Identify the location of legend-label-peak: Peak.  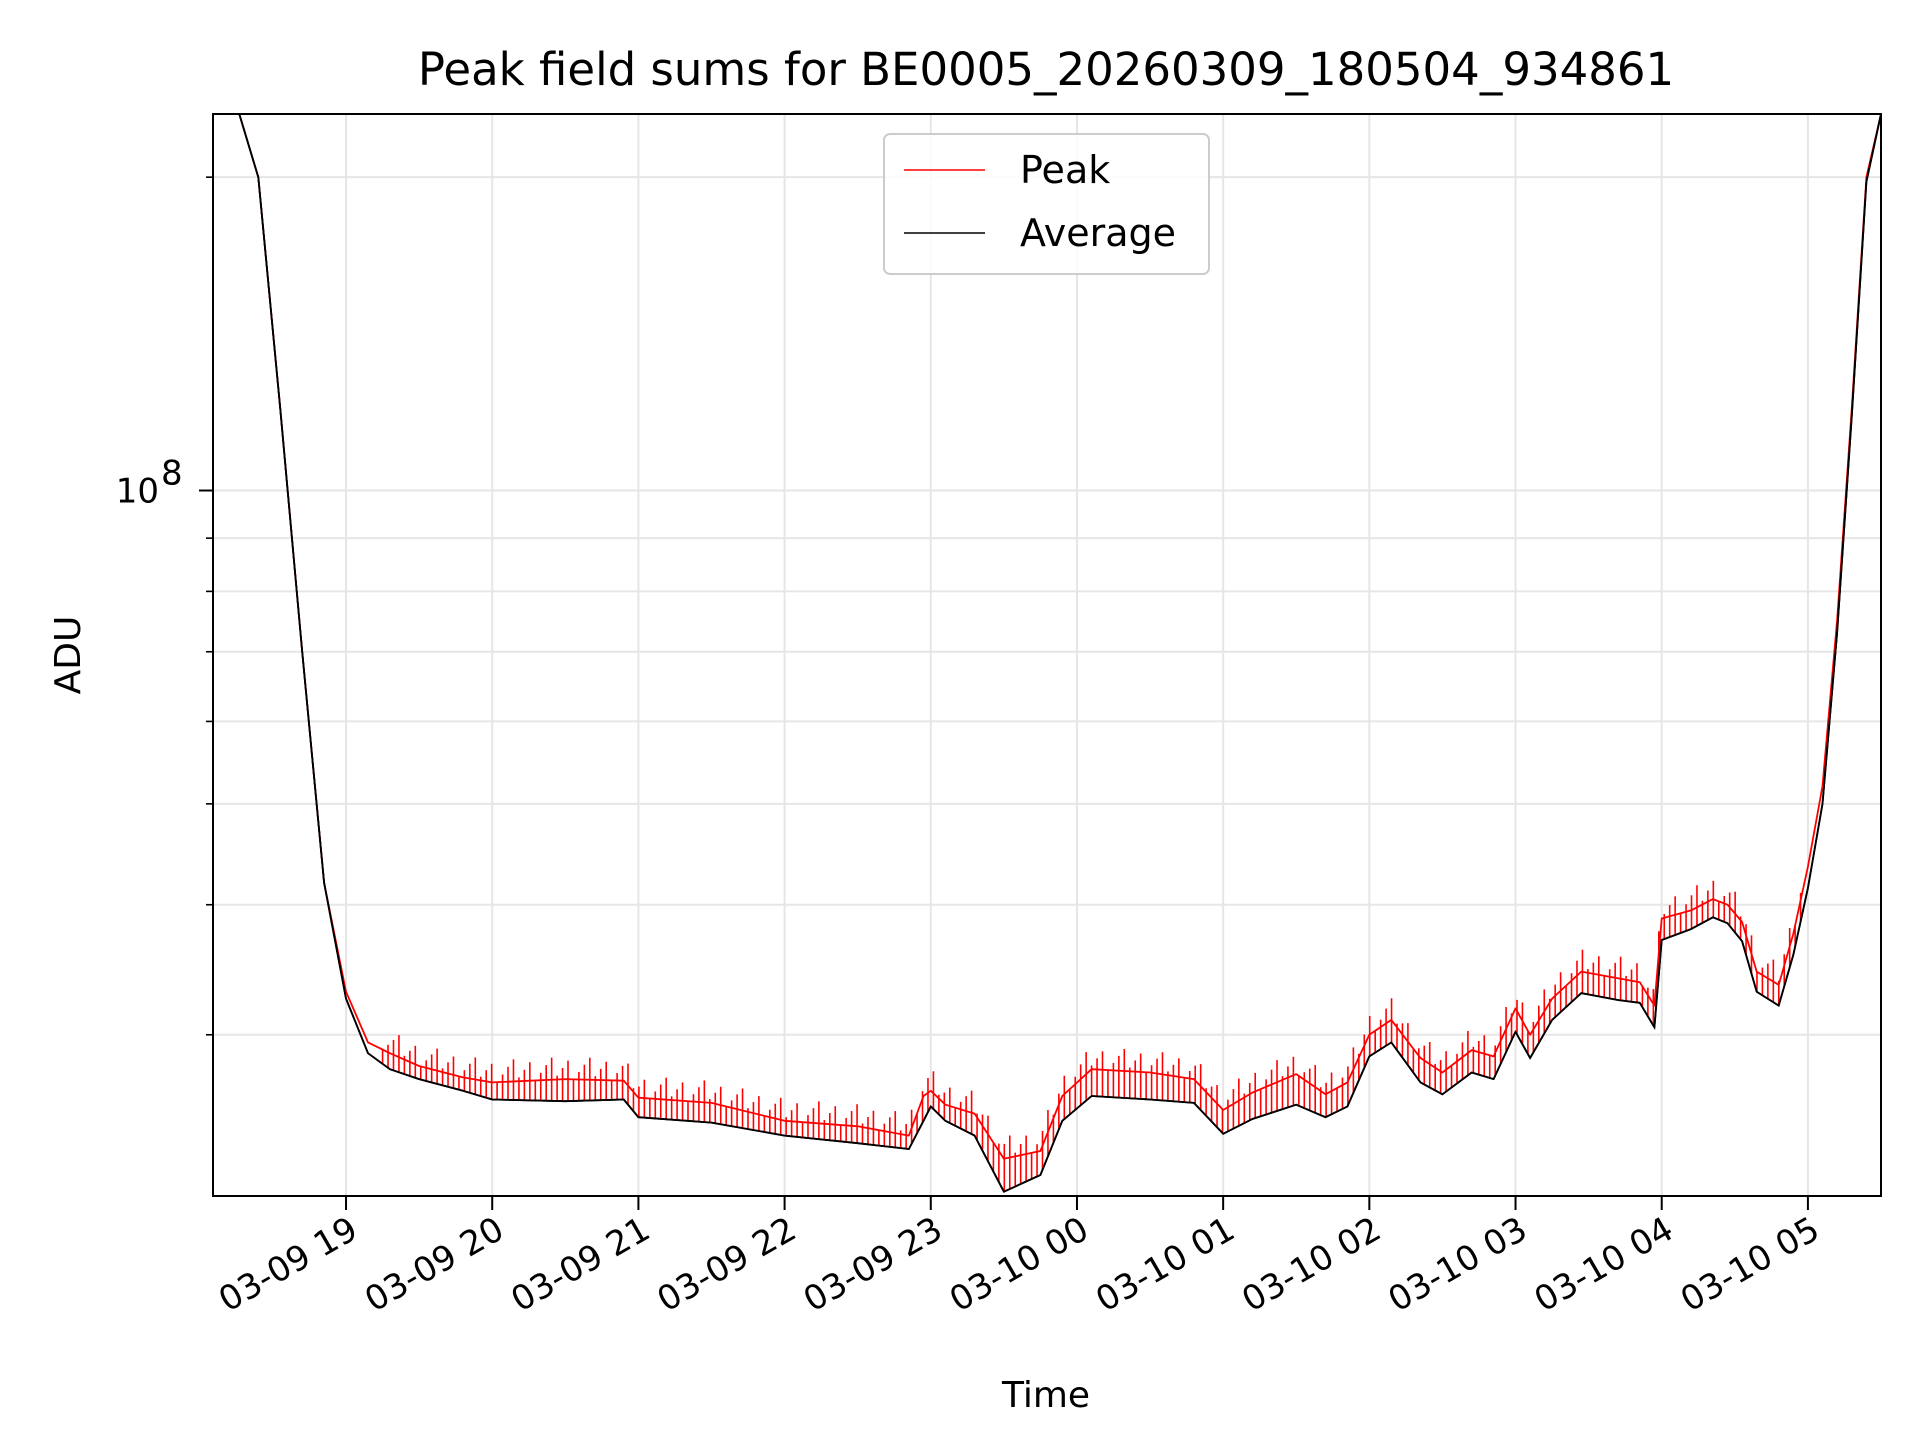
(1065, 170).